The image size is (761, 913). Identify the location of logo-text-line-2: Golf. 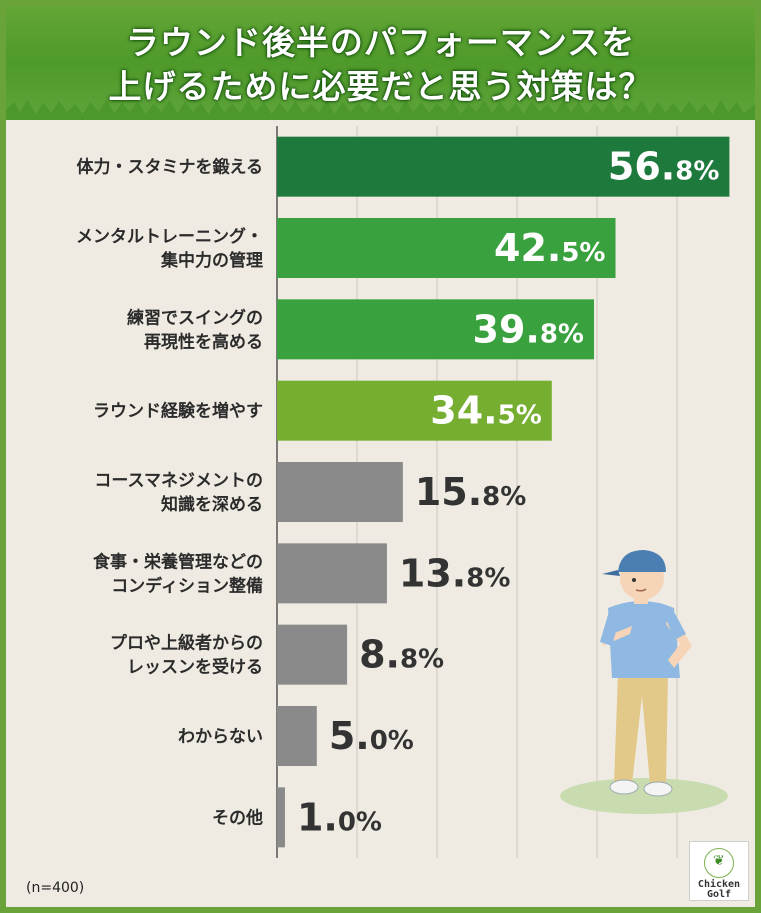
(719, 894).